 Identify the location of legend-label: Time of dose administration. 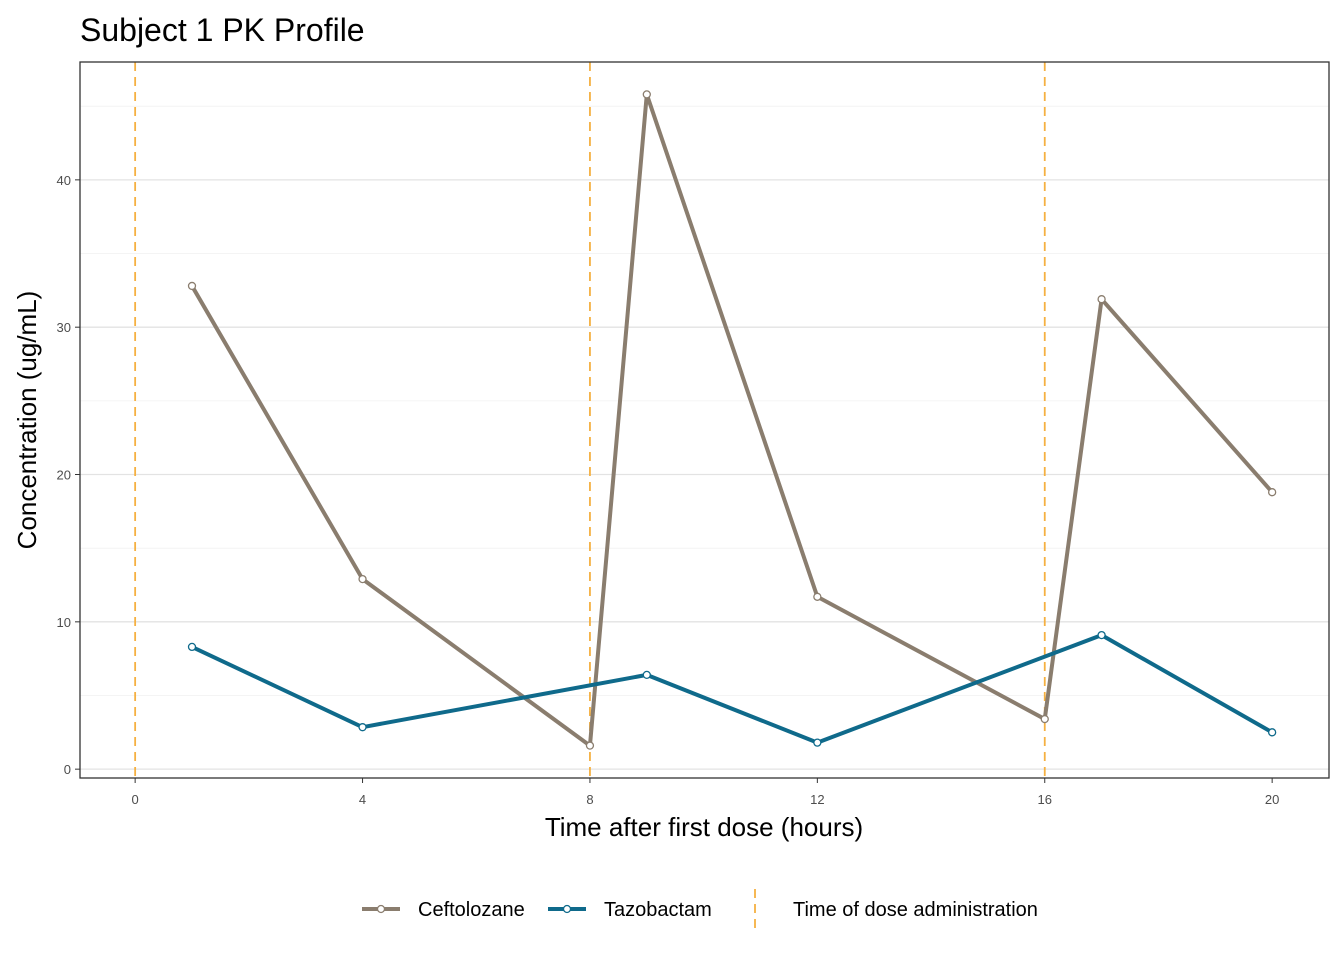
(915, 910).